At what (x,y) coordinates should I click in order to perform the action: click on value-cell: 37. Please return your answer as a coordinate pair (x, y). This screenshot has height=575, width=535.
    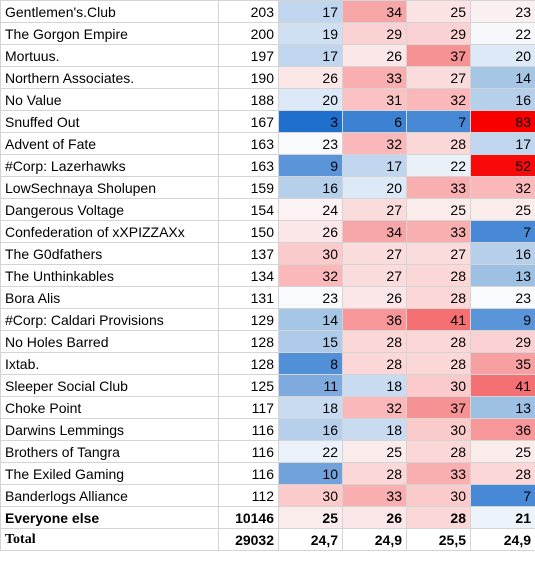
    Looking at the image, I should click on (438, 55).